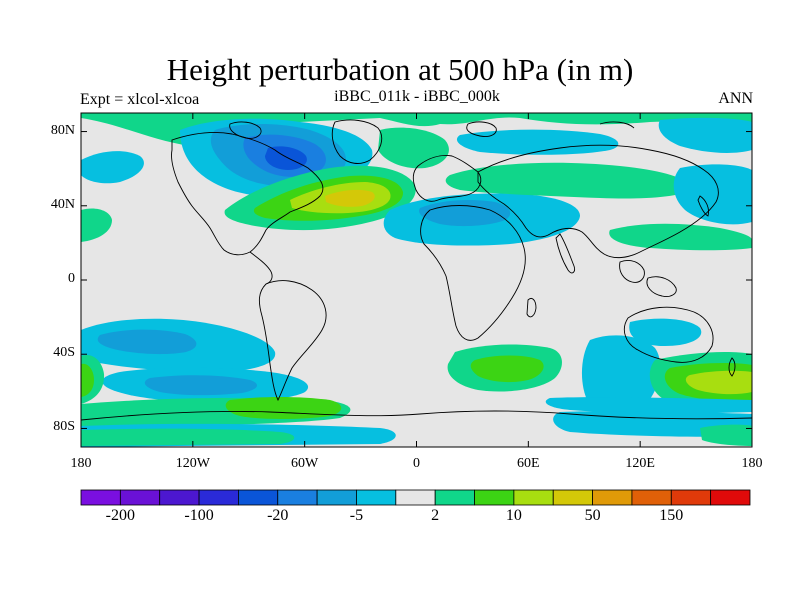  I want to click on colorbar-label: -200, so click(120, 515).